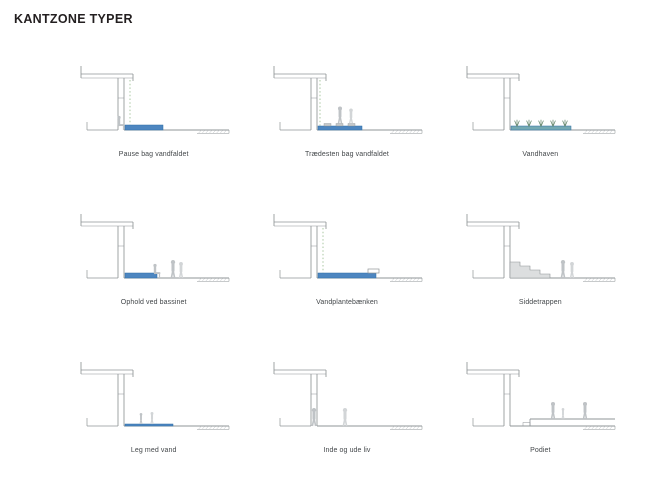 Image resolution: width=650 pixels, height=494 pixels. I want to click on diagram-caption: Vandplantebænken, so click(347, 302).